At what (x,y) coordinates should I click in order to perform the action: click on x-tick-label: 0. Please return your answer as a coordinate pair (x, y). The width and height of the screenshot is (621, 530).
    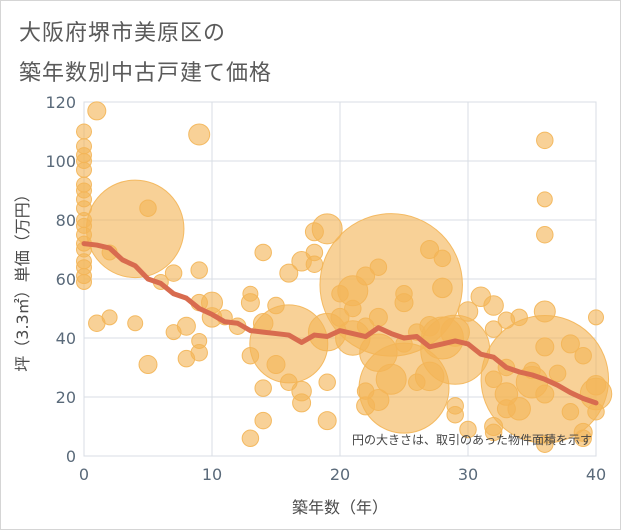
    Looking at the image, I should click on (84, 474).